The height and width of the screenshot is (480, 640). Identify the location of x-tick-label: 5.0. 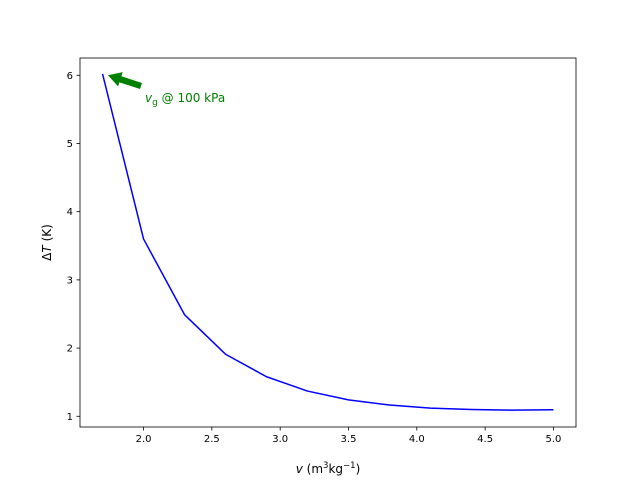
(554, 439).